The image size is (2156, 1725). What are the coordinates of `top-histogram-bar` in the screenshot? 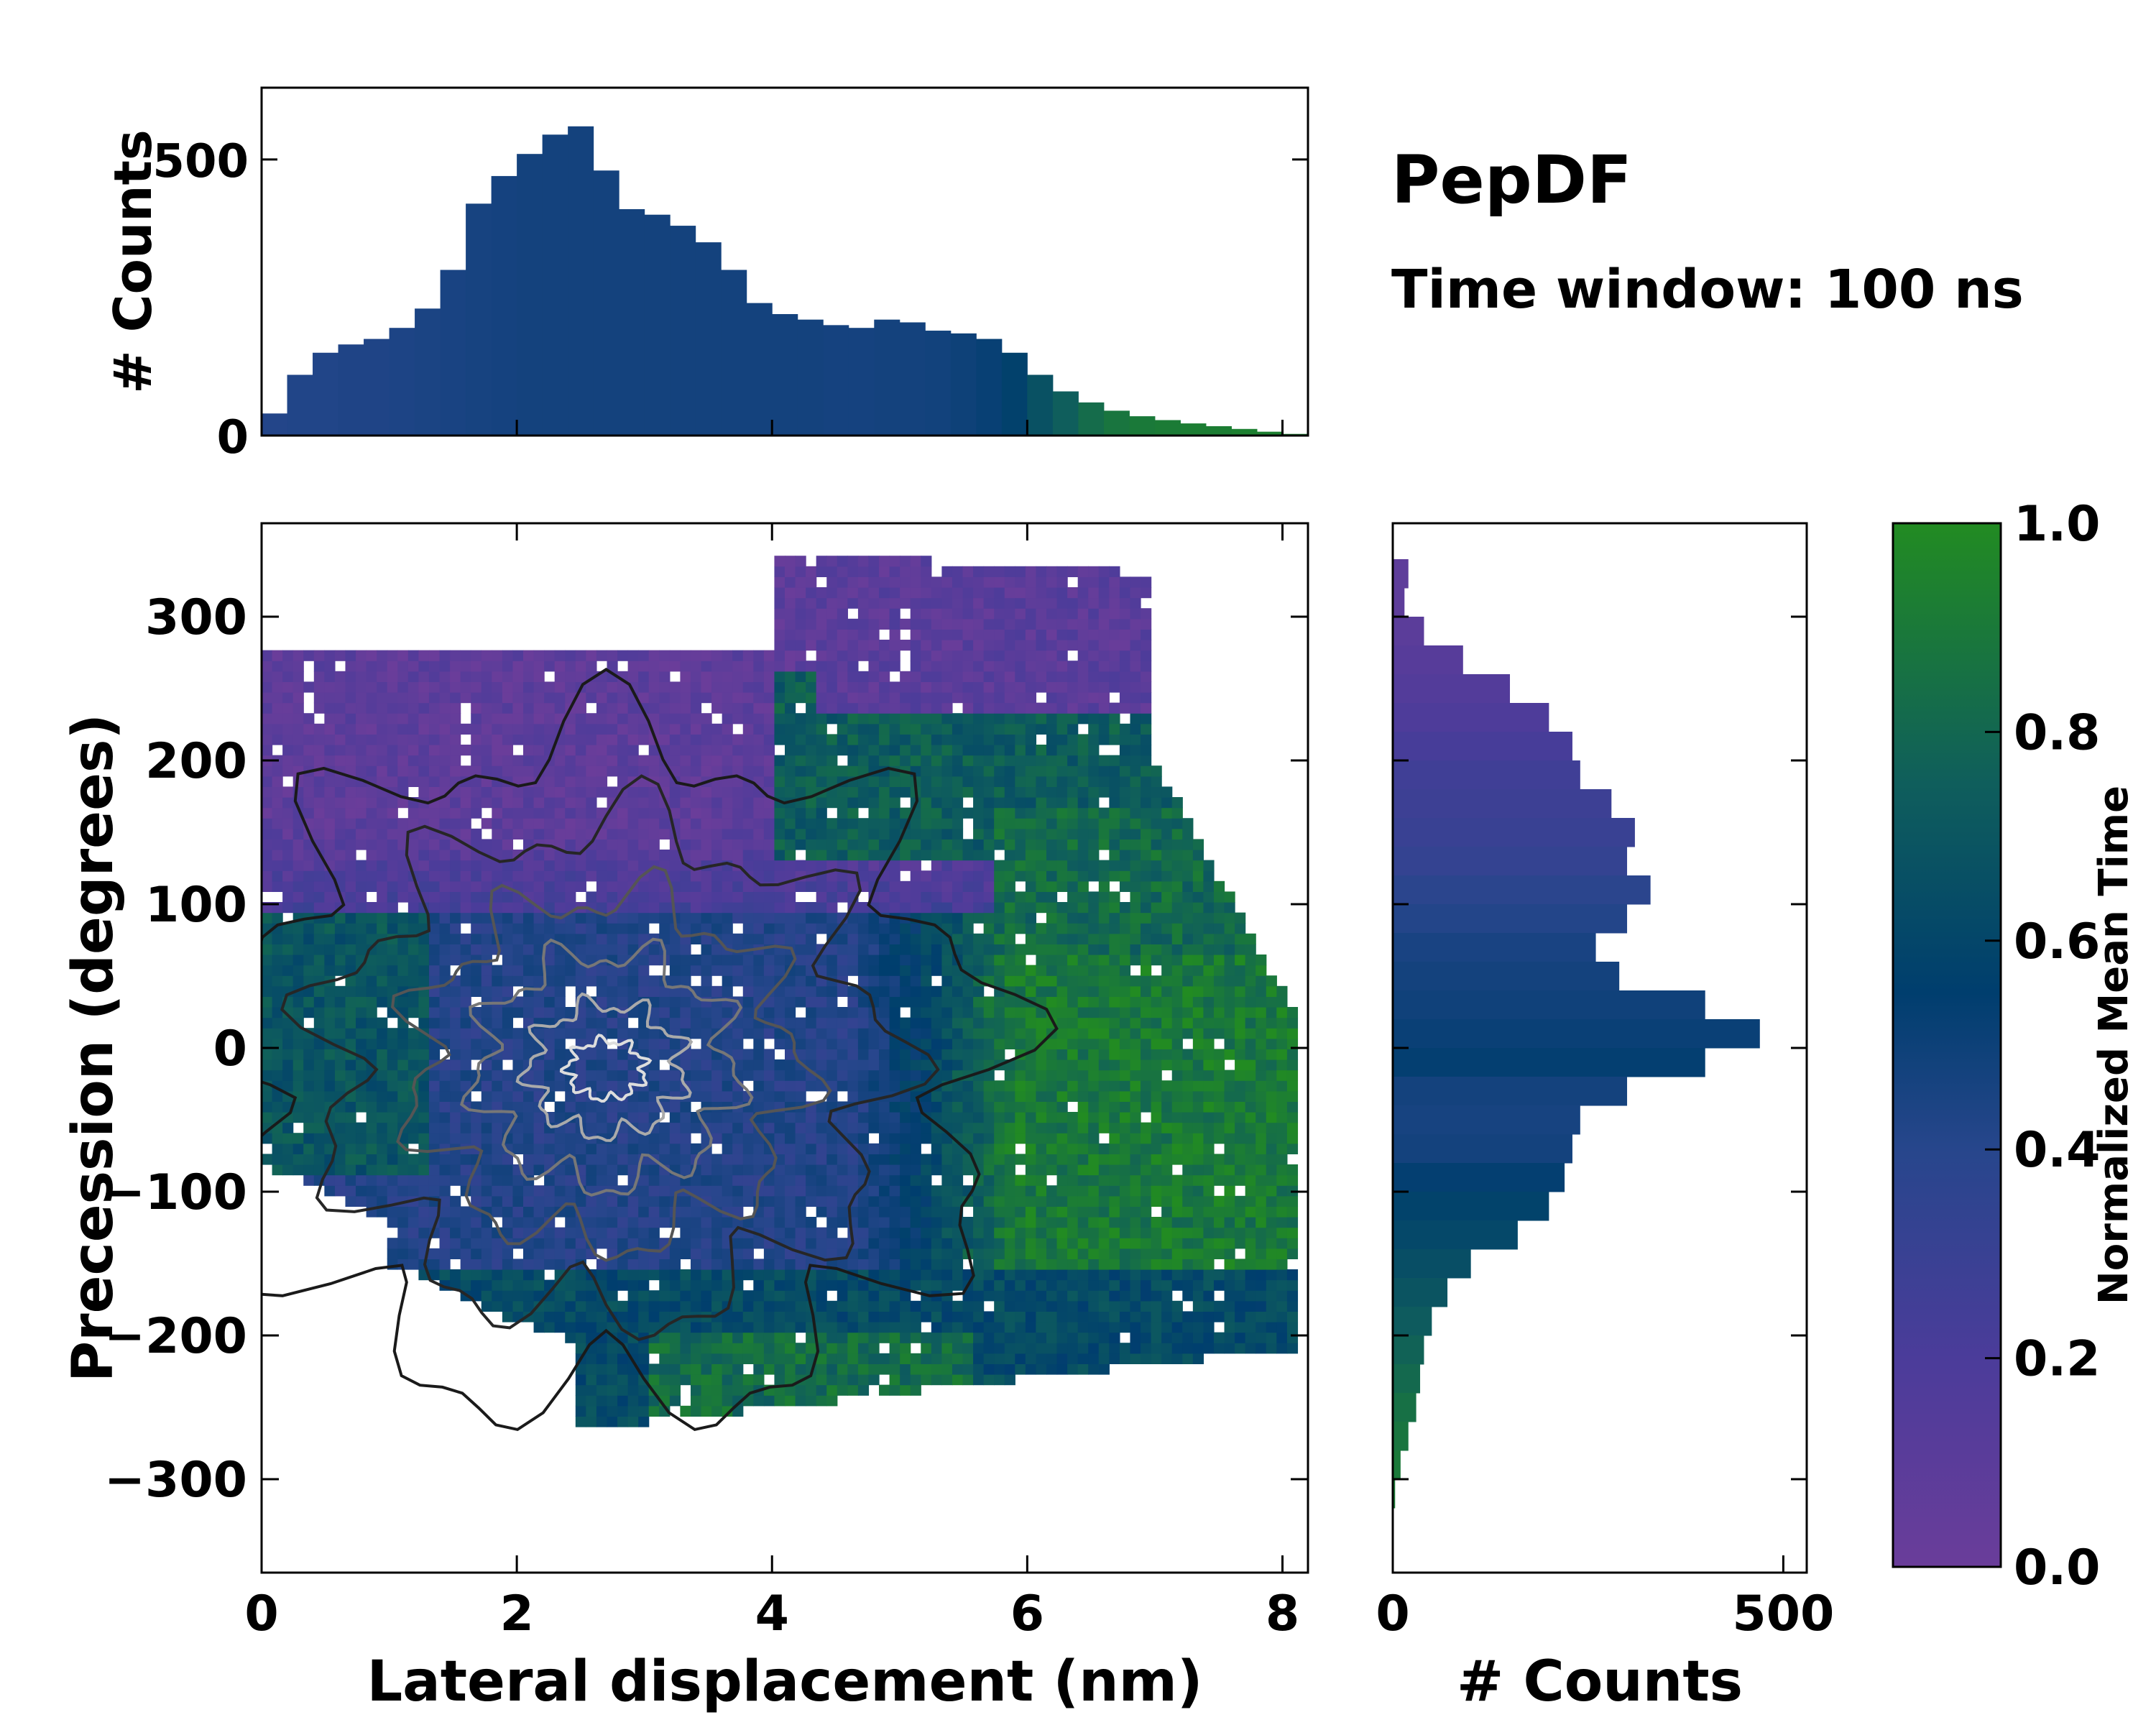 It's located at (836, 380).